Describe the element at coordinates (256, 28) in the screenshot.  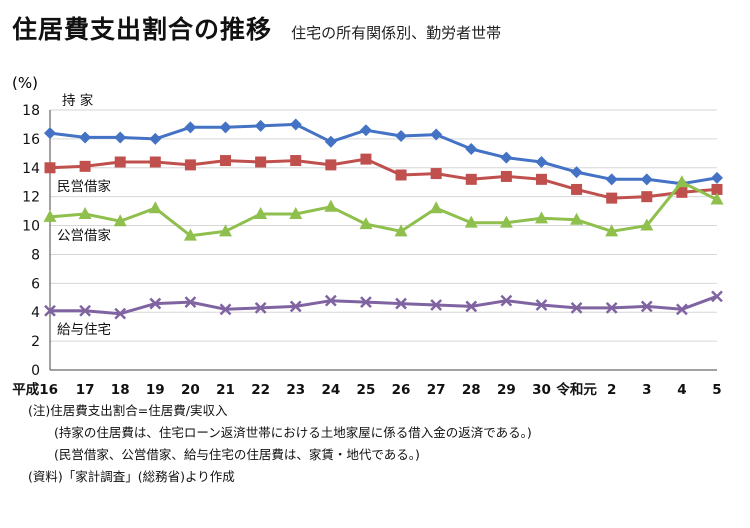
I see `title-row: 住居費支出割合の推移 住宅の所有関係別、勤労者世帯` at that location.